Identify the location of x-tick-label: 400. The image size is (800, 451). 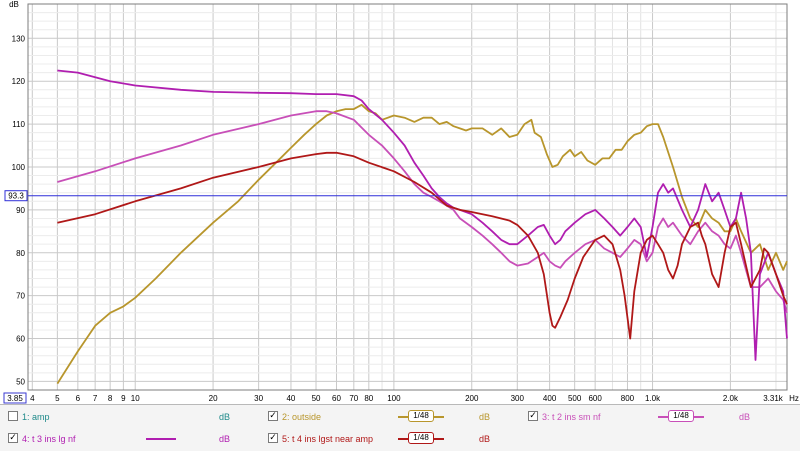
(550, 398).